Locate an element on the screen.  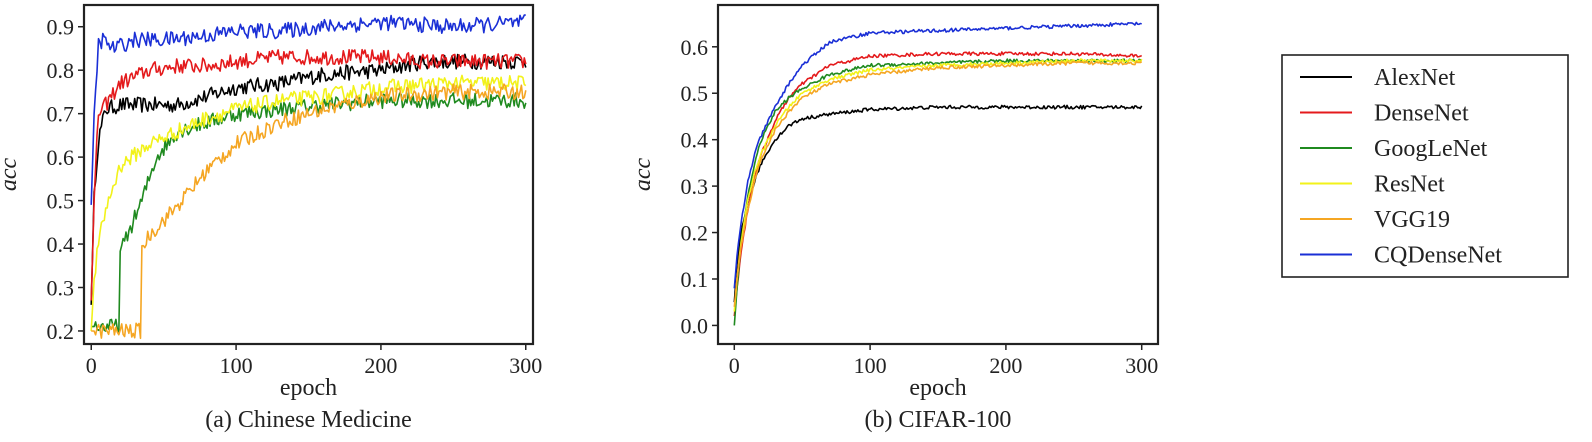
legend-box is located at coordinates (1425, 166).